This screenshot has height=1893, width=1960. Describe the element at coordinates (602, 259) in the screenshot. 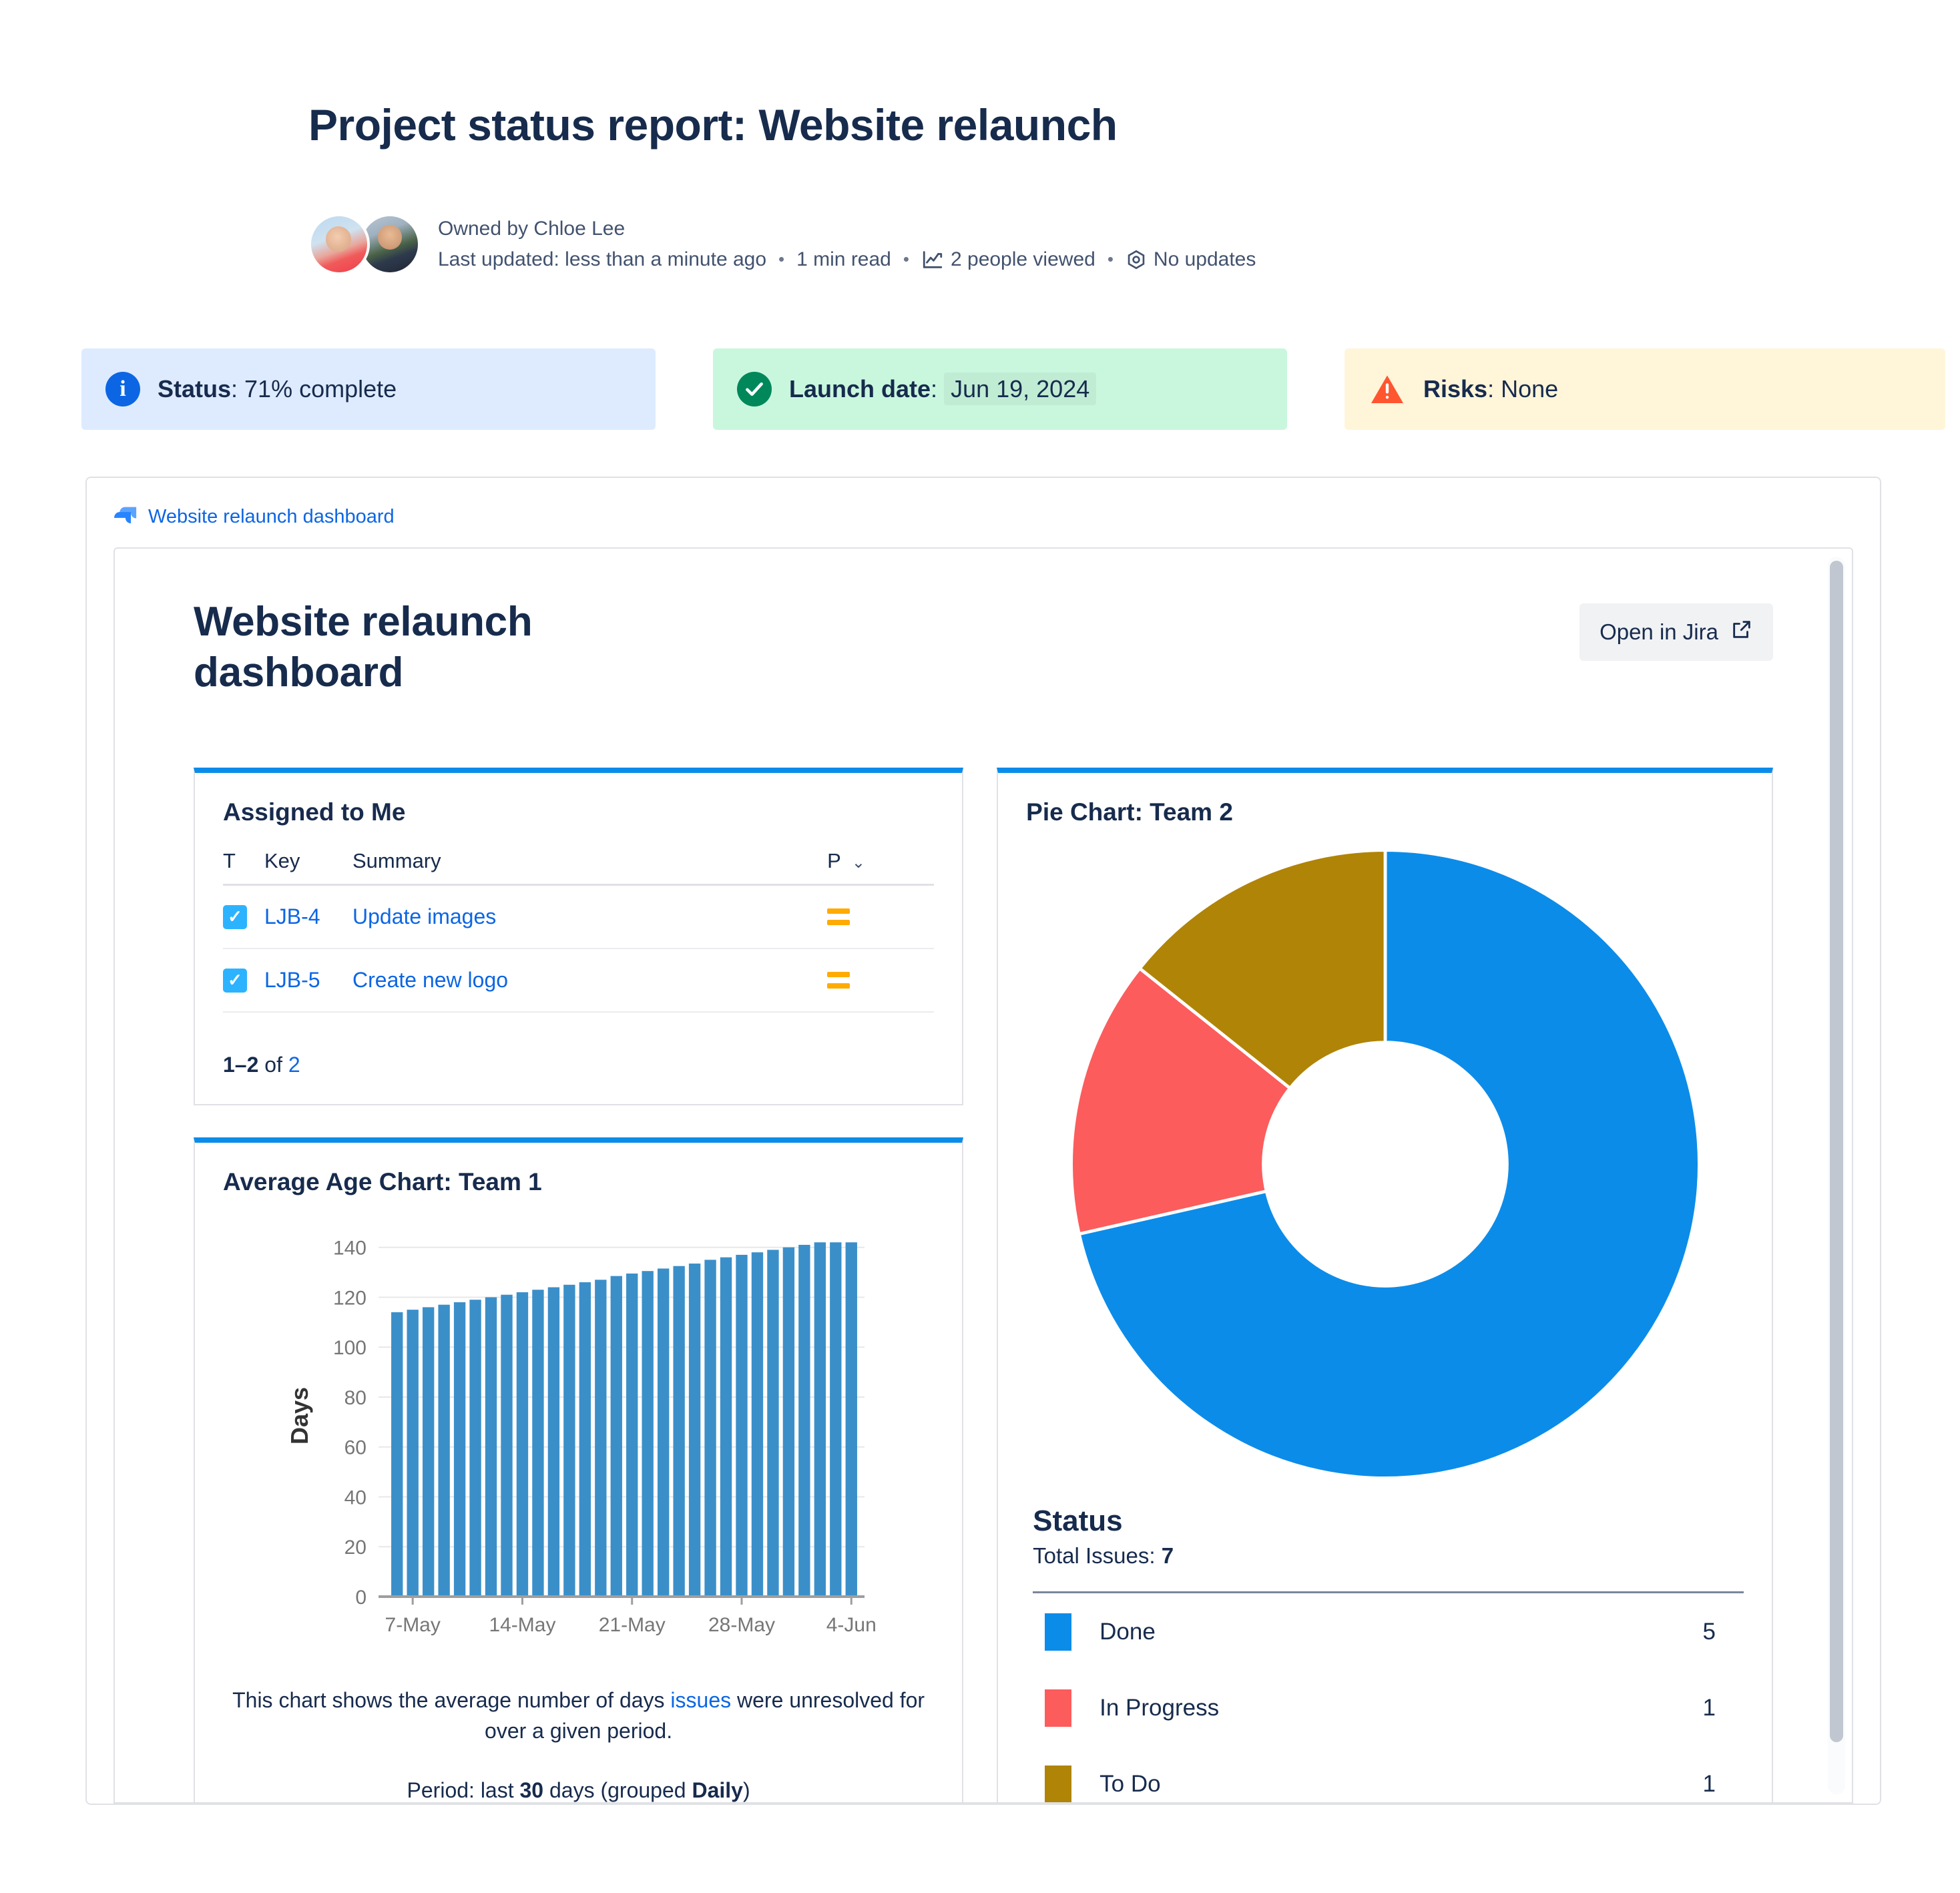

I see `last-updated: Last updated: less than a minute ago` at that location.